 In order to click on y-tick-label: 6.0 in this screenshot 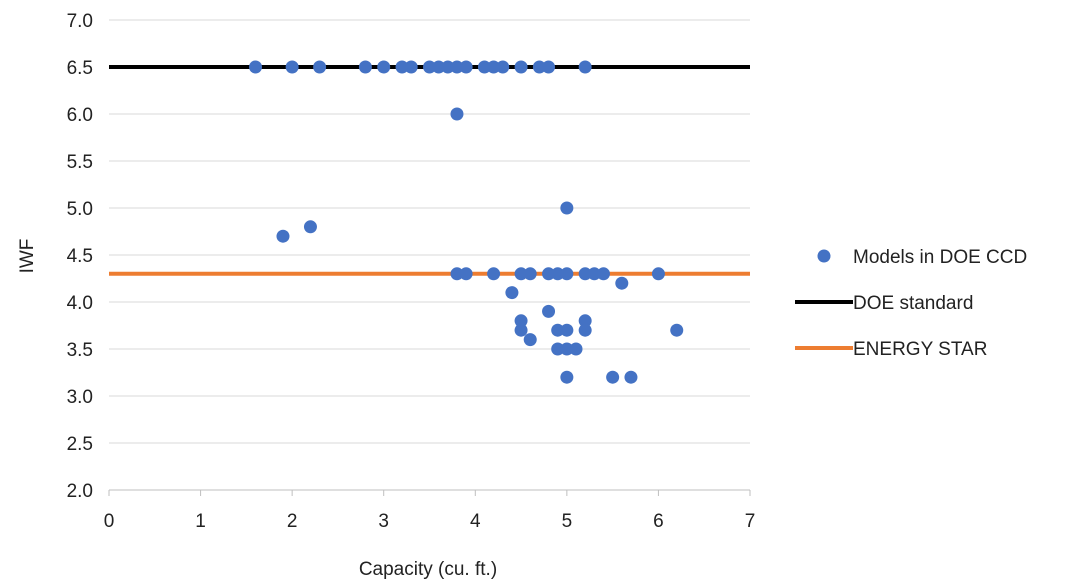, I will do `click(80, 115)`.